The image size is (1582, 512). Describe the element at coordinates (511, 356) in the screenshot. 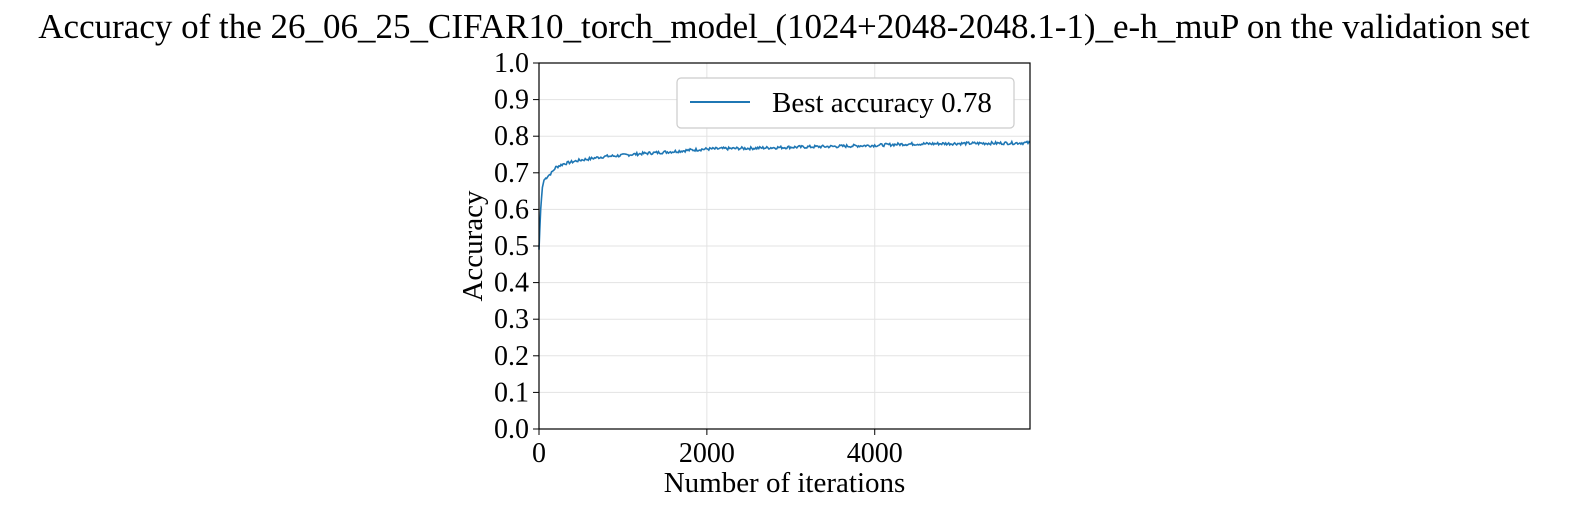

I see `y-tick-label: 0.2` at that location.